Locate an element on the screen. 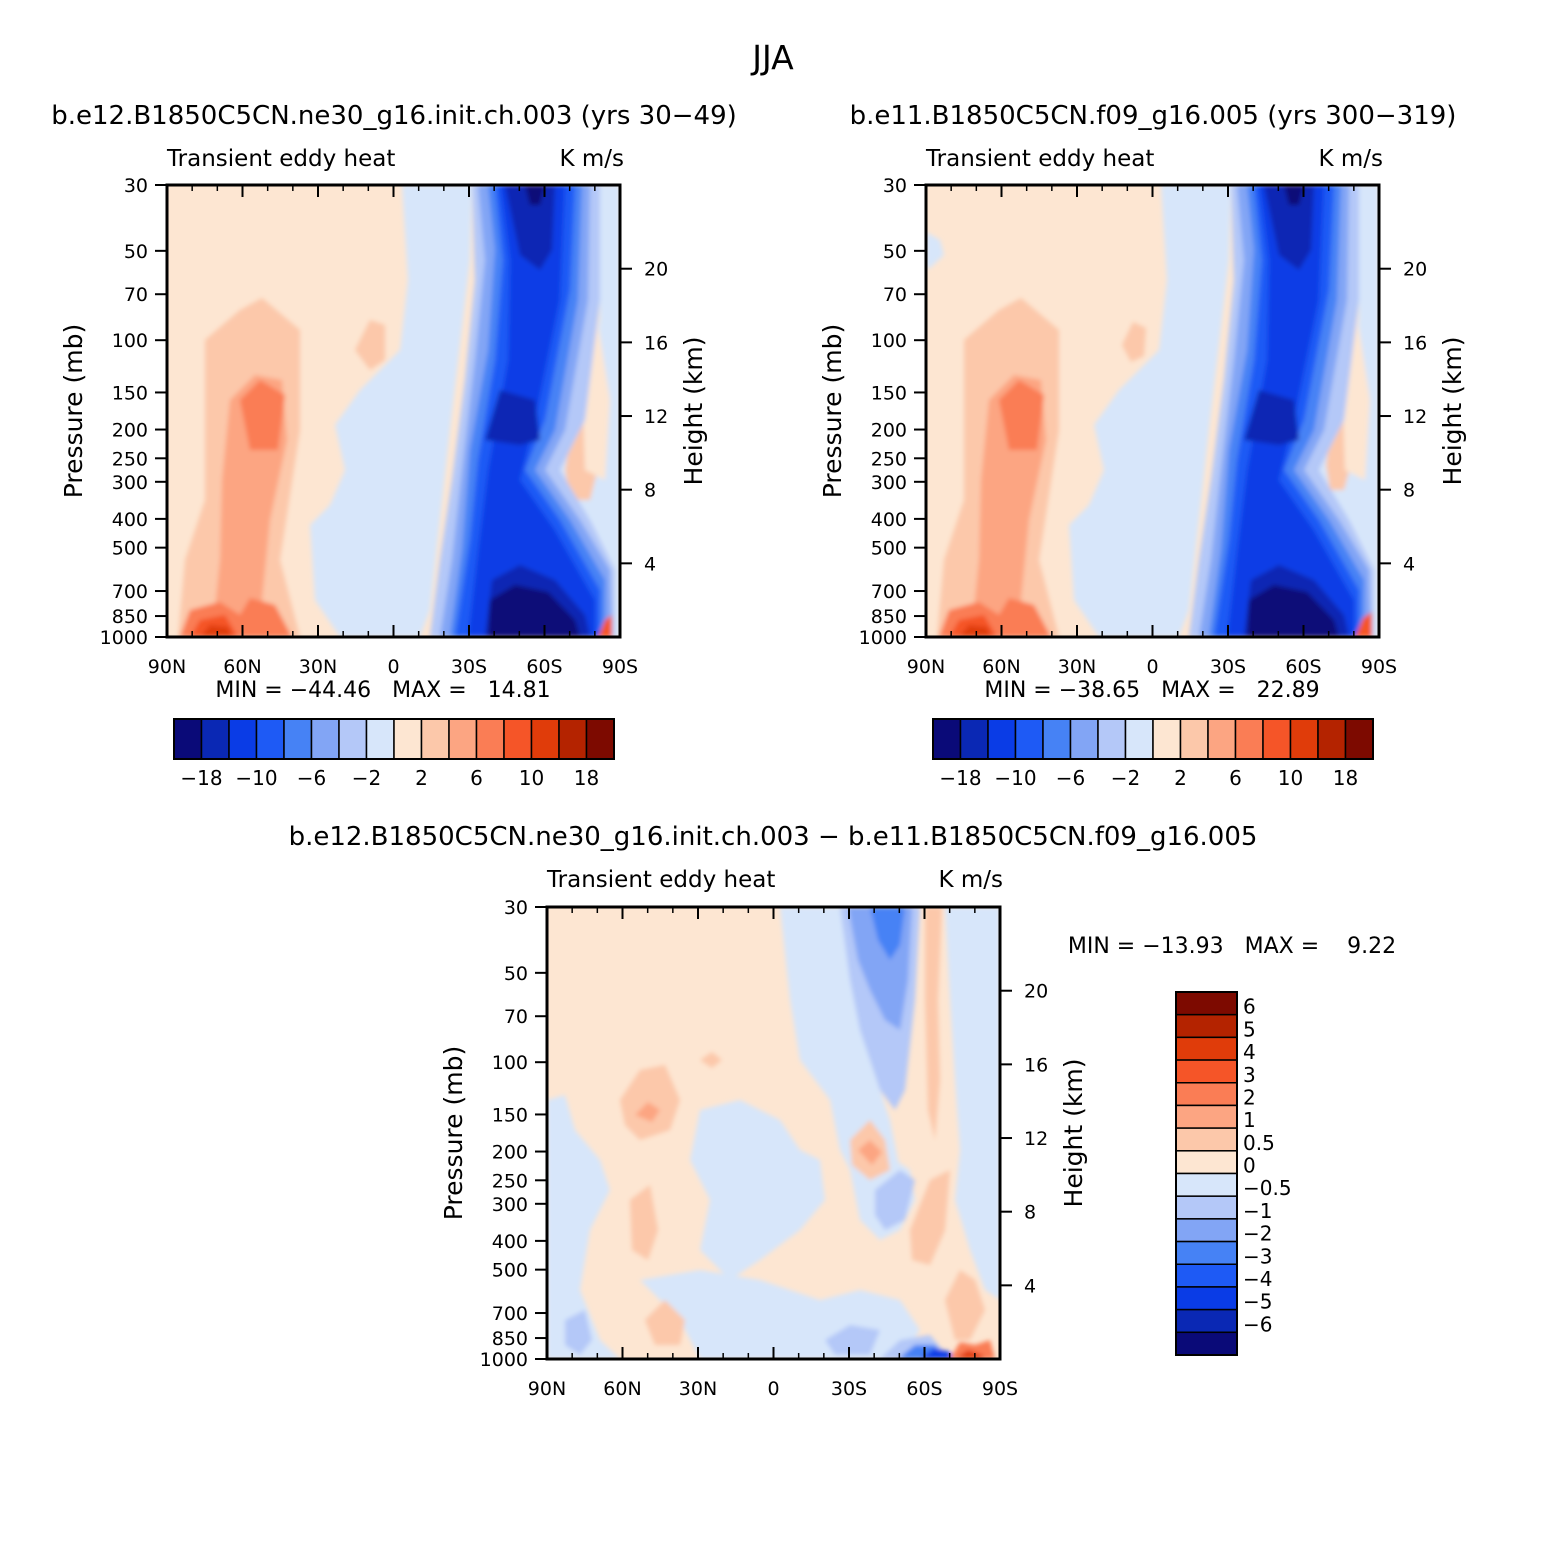  colorbar-label: 2 is located at coordinates (1249, 1097).